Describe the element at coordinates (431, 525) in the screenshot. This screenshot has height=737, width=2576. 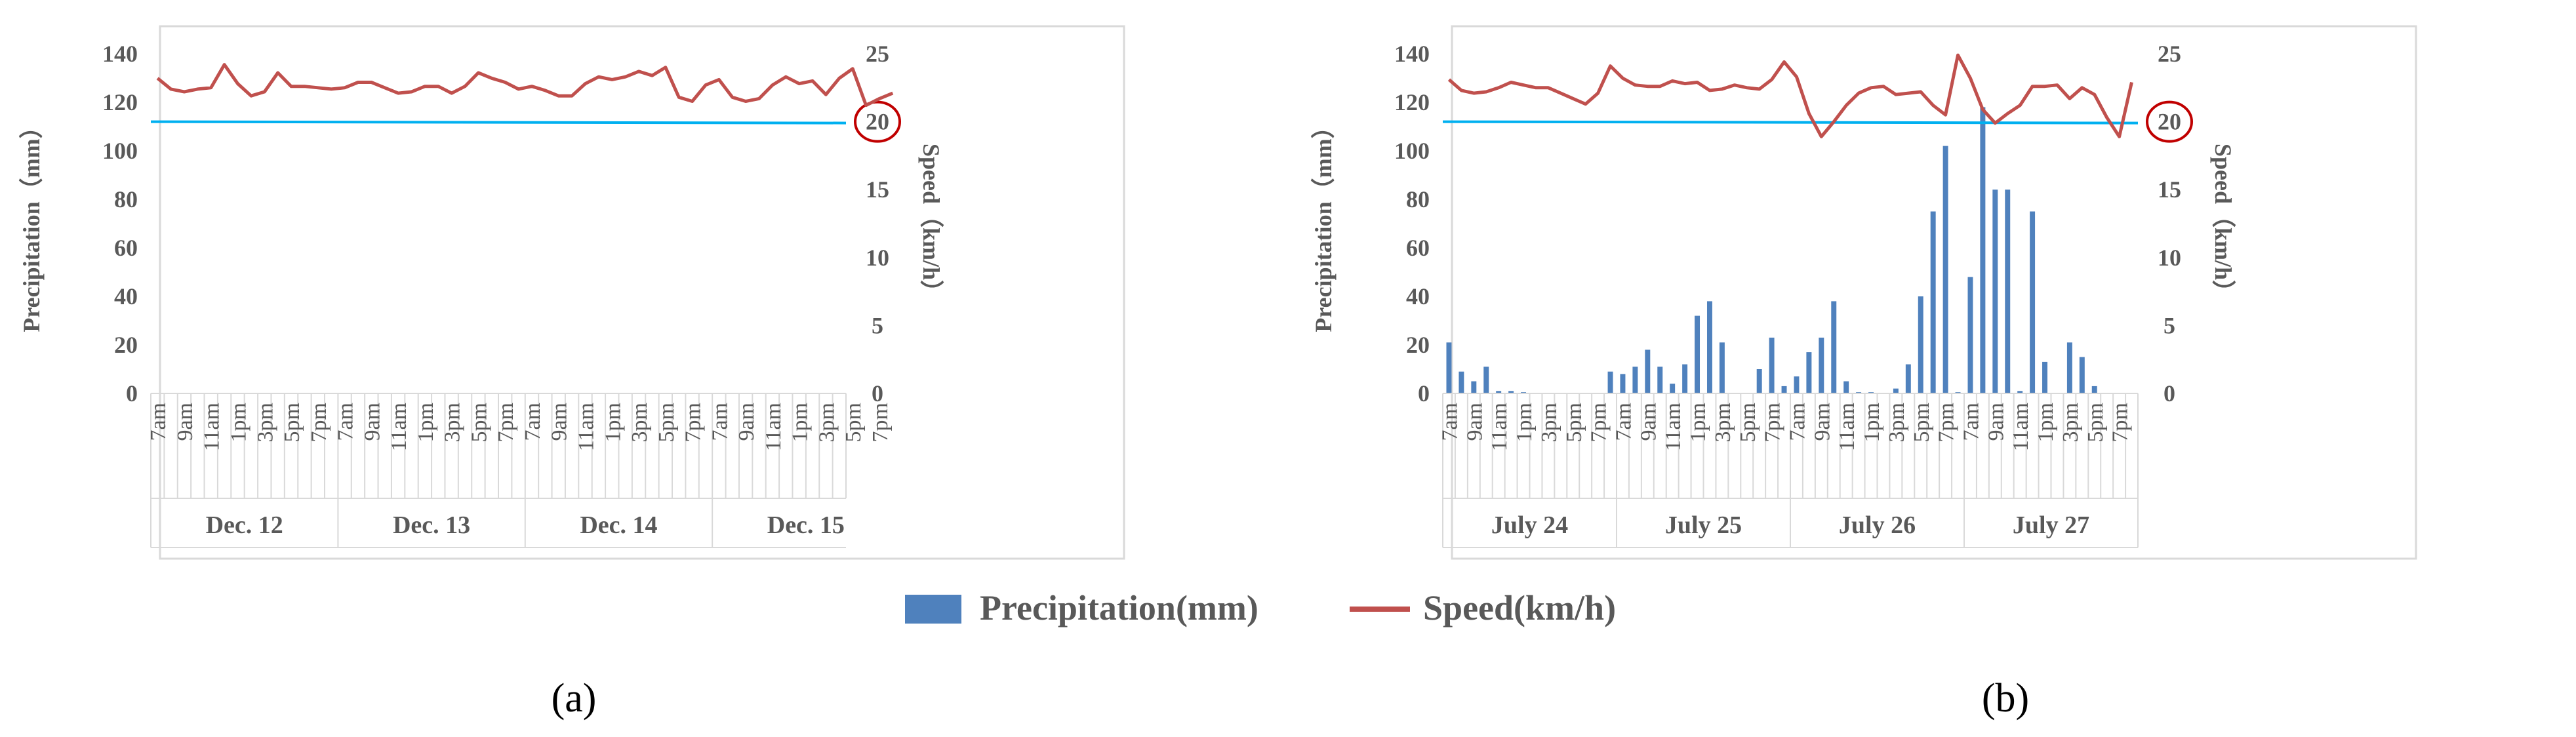
I see `day-tick-label: Dec. 13` at that location.